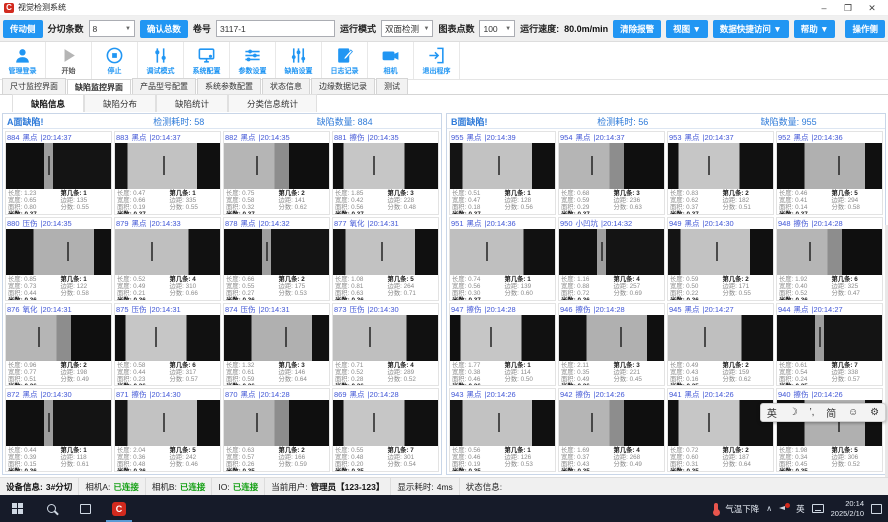 Image resolution: width=888 pixels, height=522 pixels. I want to click on tab-defect-monitor: 缺陷监控界面, so click(99, 87).